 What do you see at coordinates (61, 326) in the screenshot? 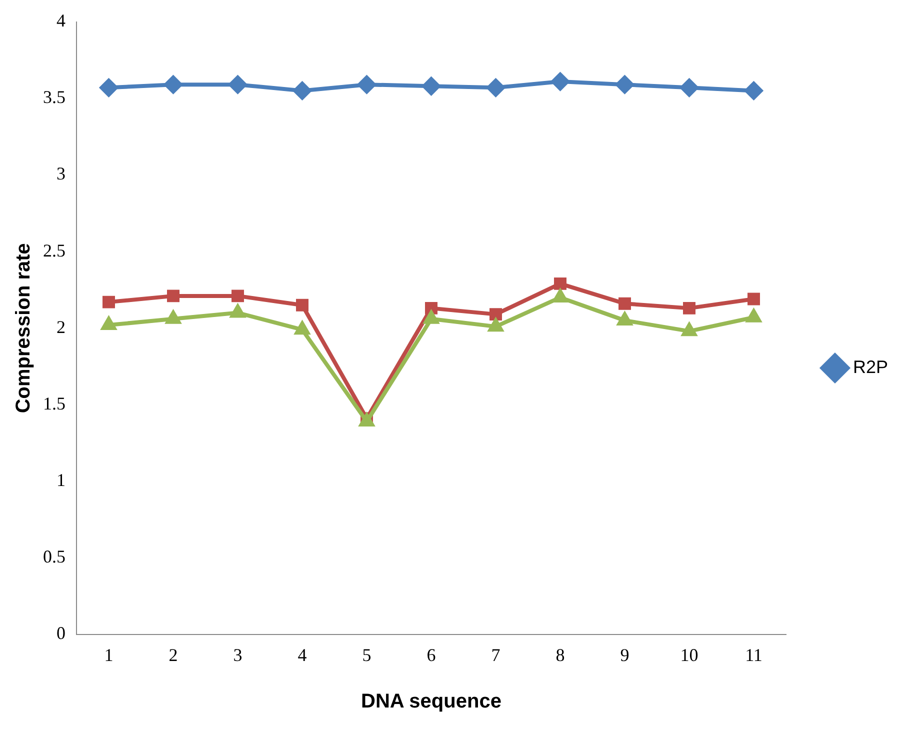
I see `y-tick-label: 2` at bounding box center [61, 326].